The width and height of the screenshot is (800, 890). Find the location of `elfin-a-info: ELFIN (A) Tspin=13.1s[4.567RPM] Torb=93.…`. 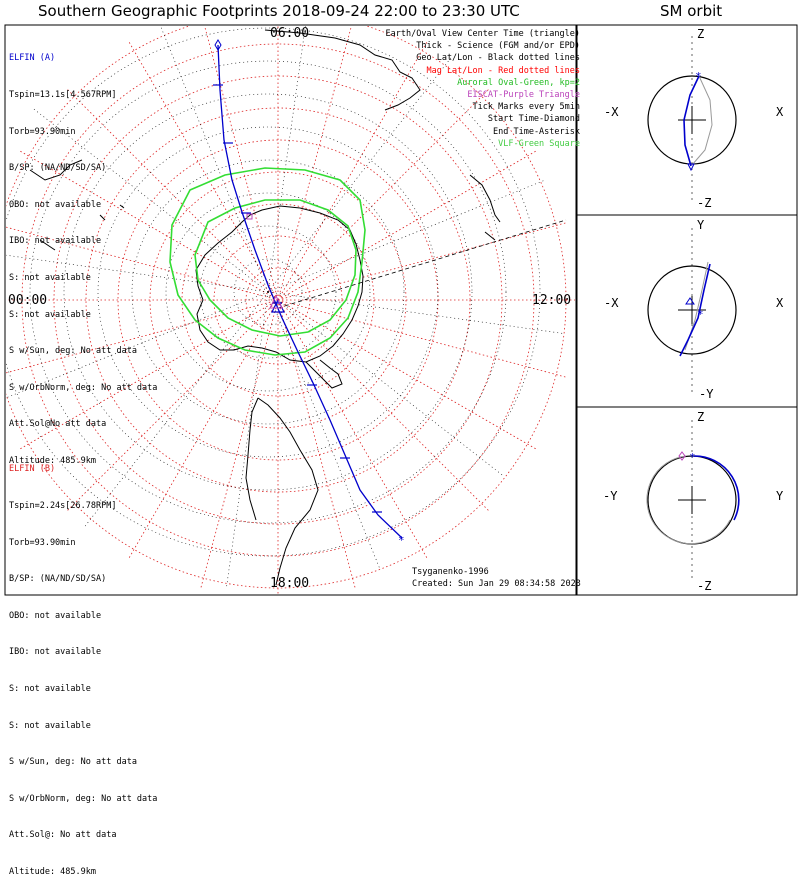

elfin-a-info: ELFIN (A) Tspin=13.1s[4.567RPM] Torb=93.… is located at coordinates (83, 259).